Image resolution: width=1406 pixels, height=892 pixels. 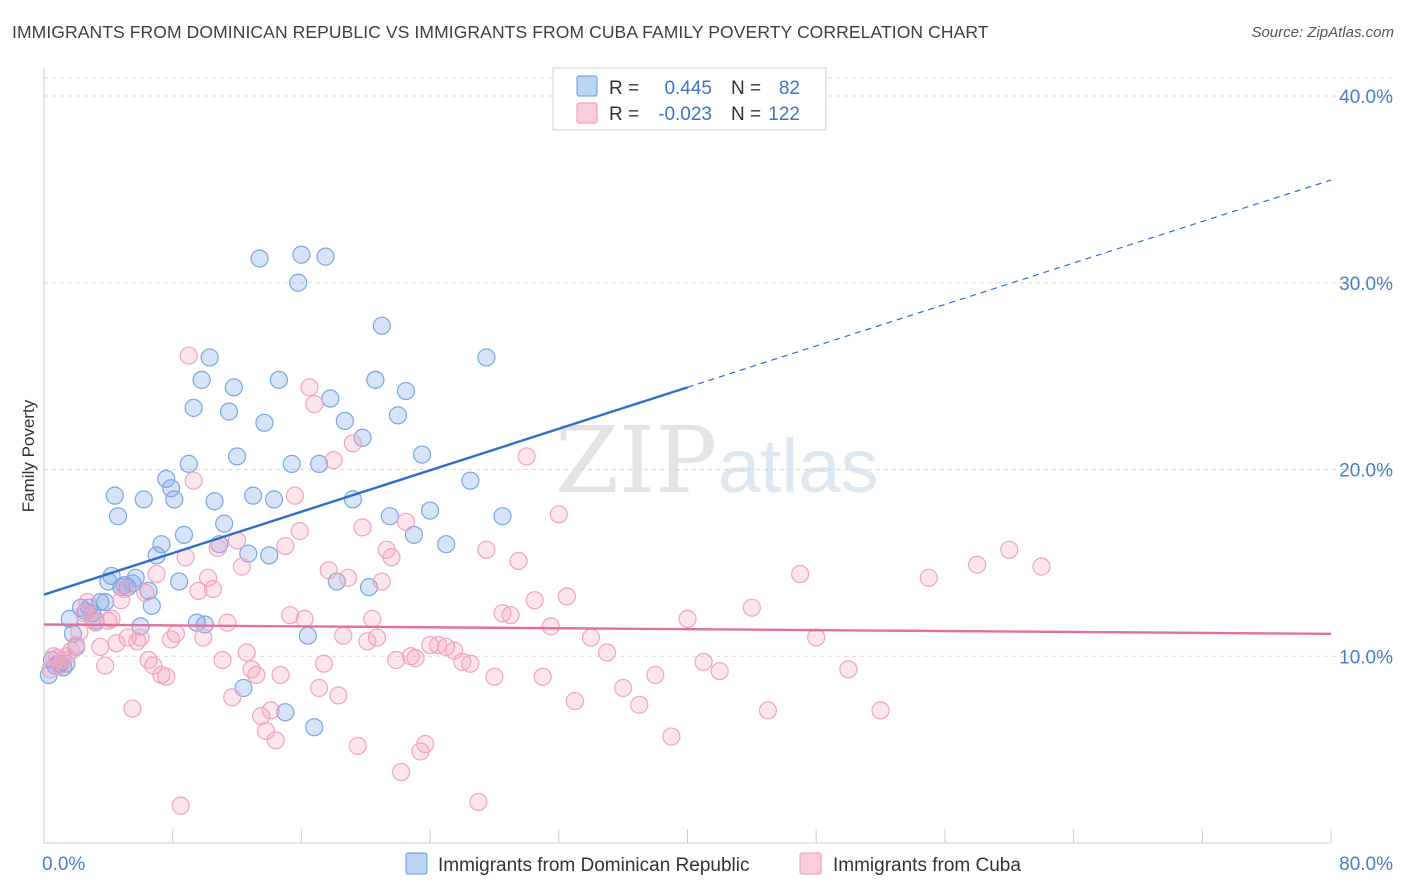 What do you see at coordinates (365, 491) in the screenshot?
I see `trend-line-dominican` at bounding box center [365, 491].